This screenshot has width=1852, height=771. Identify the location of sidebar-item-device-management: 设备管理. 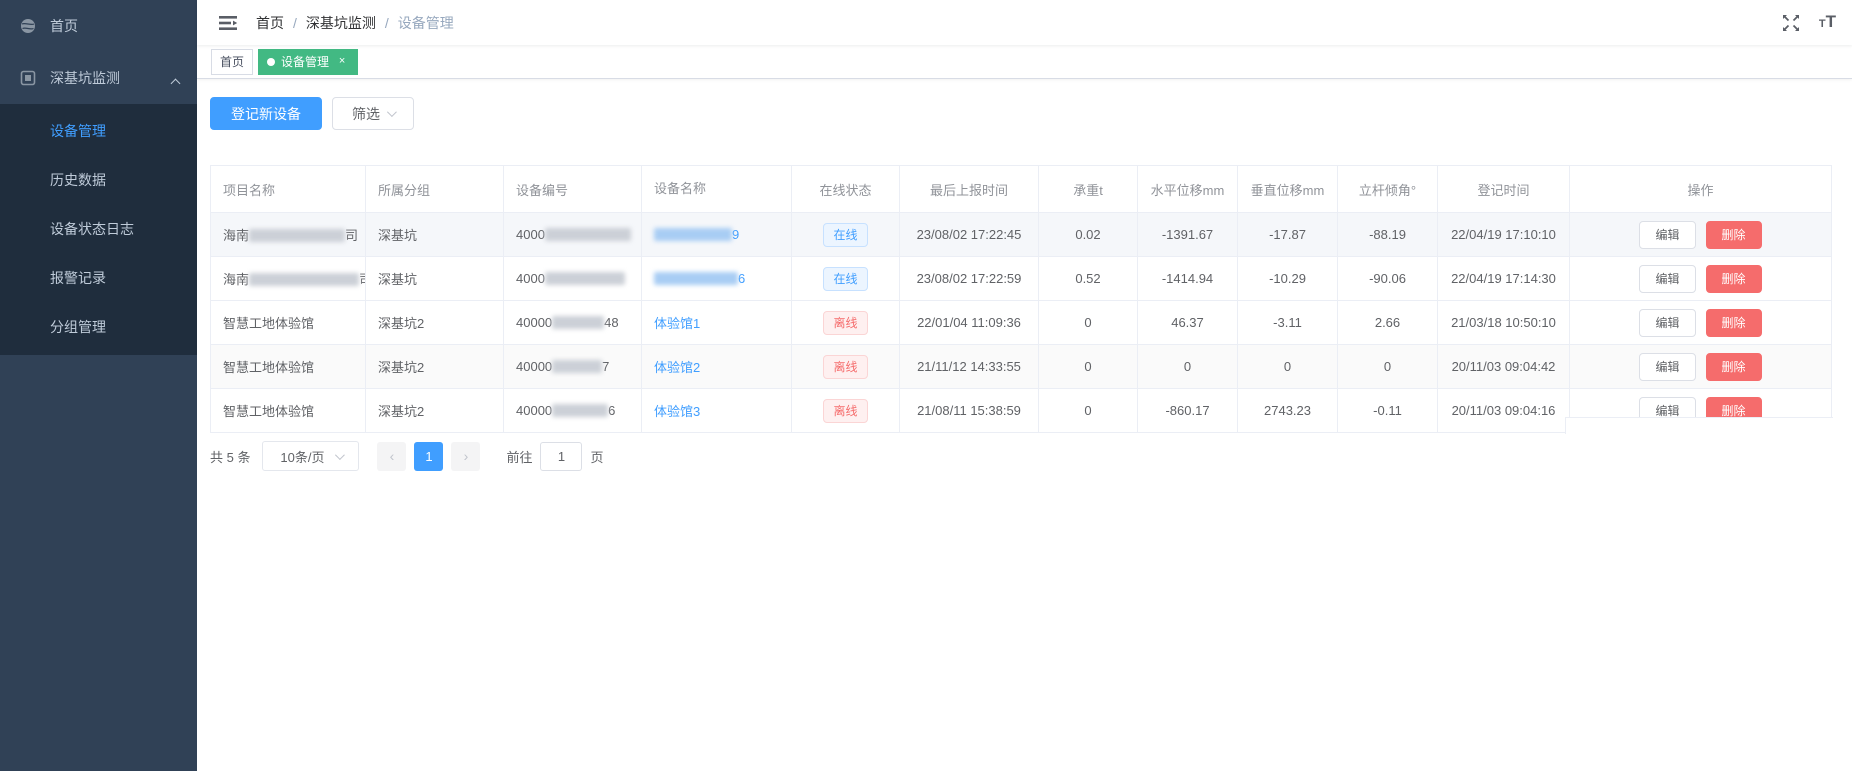
(98, 130).